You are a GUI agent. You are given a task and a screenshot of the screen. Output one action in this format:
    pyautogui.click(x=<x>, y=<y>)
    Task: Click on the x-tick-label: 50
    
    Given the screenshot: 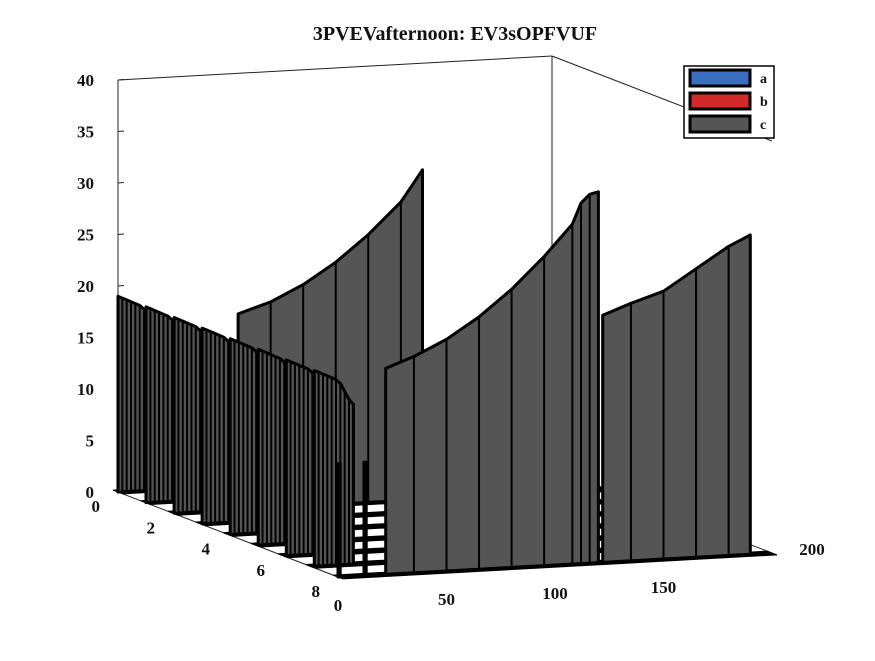 What is the action you would take?
    pyautogui.click(x=446, y=599)
    